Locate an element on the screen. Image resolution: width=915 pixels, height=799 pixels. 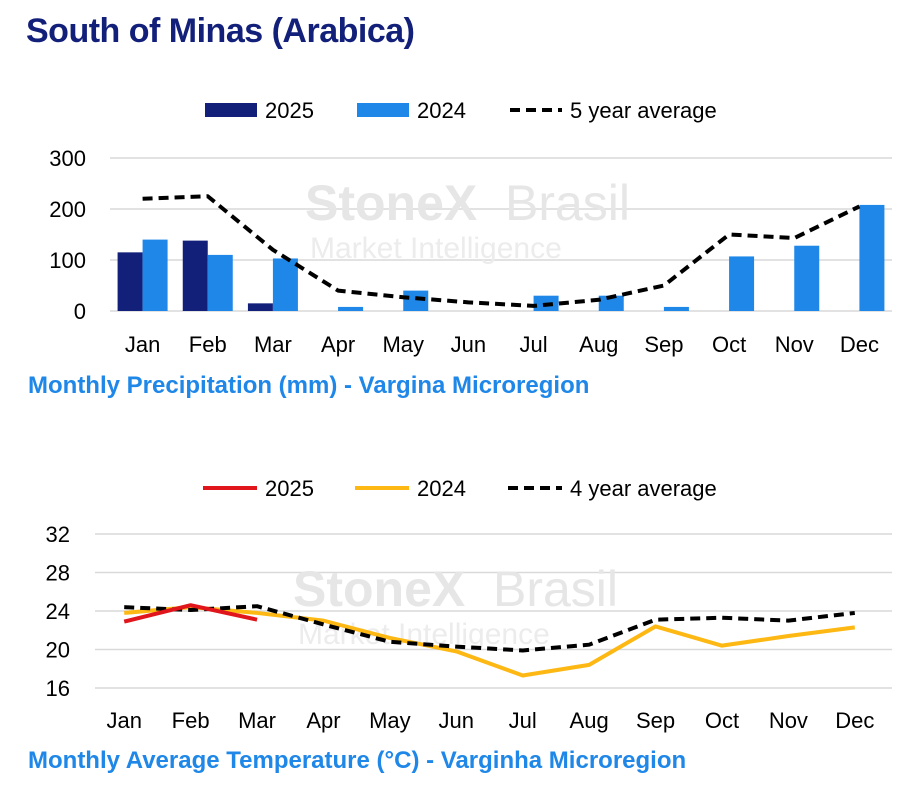
bar-2024-mar is located at coordinates (285, 284).